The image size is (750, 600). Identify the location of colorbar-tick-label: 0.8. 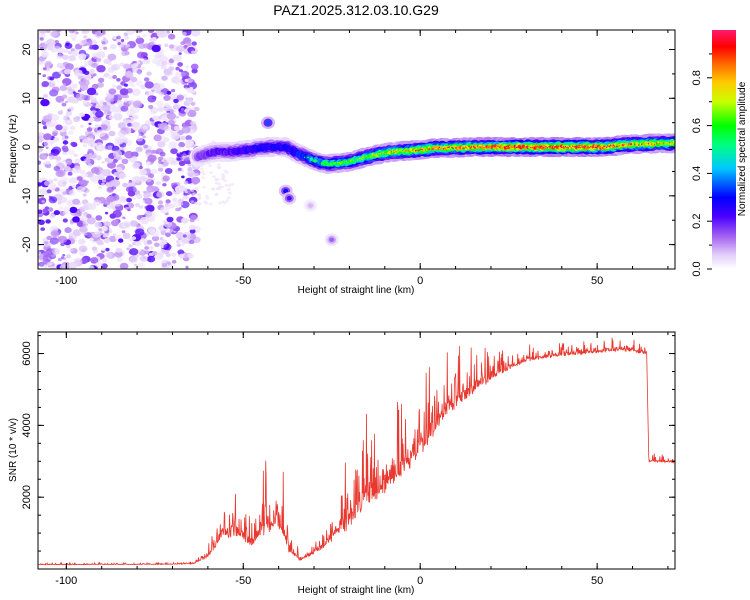
(697, 77).